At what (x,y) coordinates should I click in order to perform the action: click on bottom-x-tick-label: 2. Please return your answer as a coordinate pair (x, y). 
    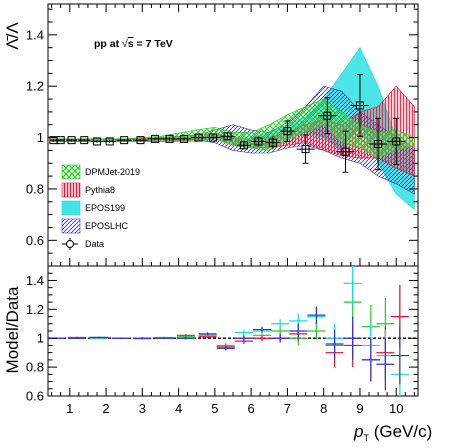
    Looking at the image, I should click on (105, 408).